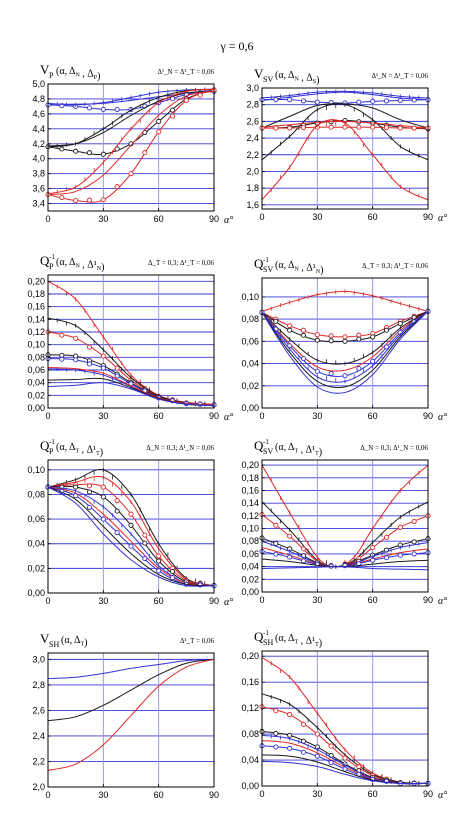  What do you see at coordinates (394, 448) in the screenshot?
I see `panel-note: Δ_N = 0,3; Δ¹_N = 0,06` at bounding box center [394, 448].